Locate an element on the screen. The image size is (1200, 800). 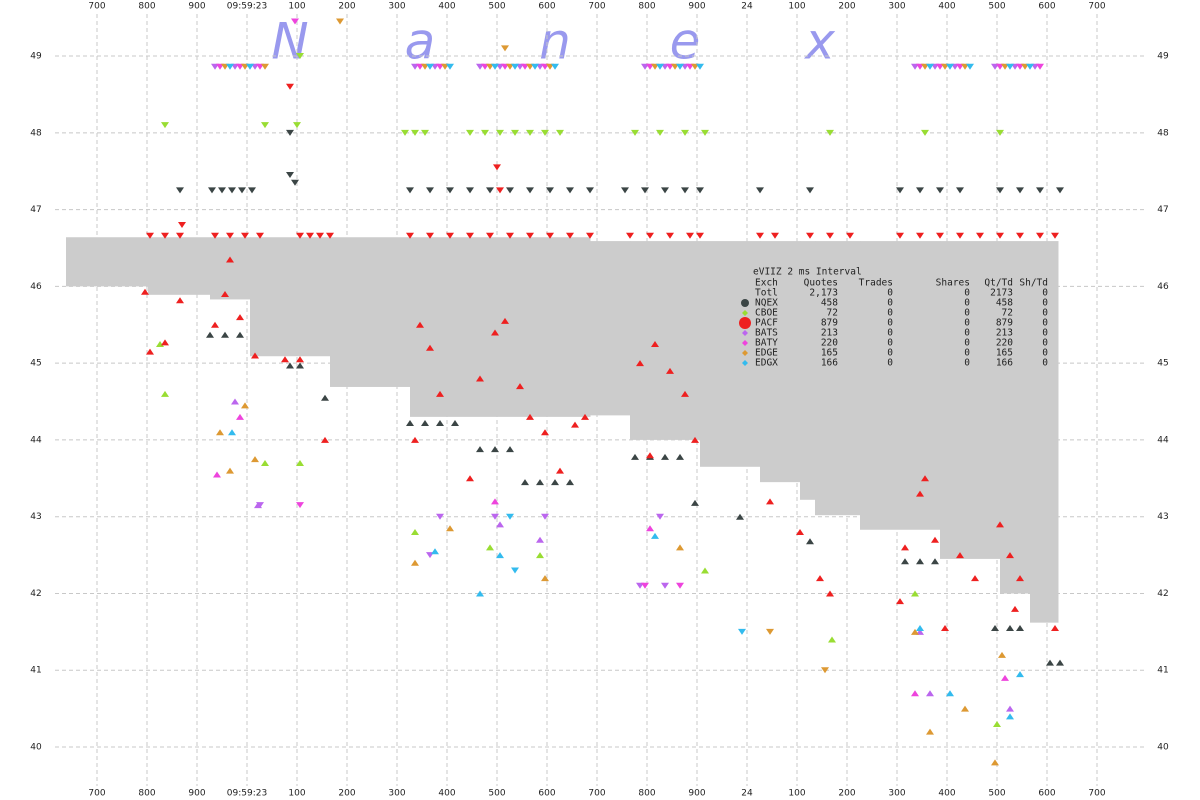
table-header: Trades is located at coordinates (876, 283).